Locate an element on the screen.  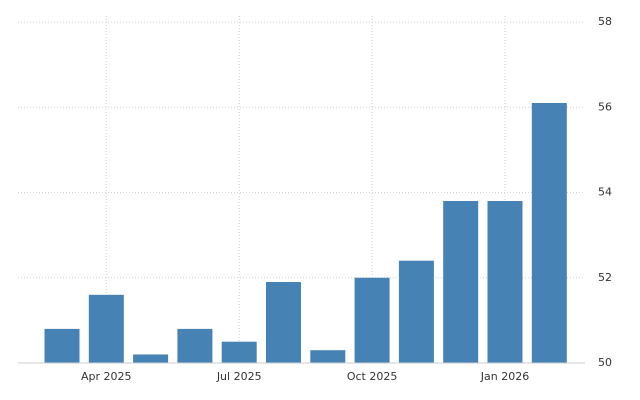
y-tick-label: 54 is located at coordinates (605, 192).